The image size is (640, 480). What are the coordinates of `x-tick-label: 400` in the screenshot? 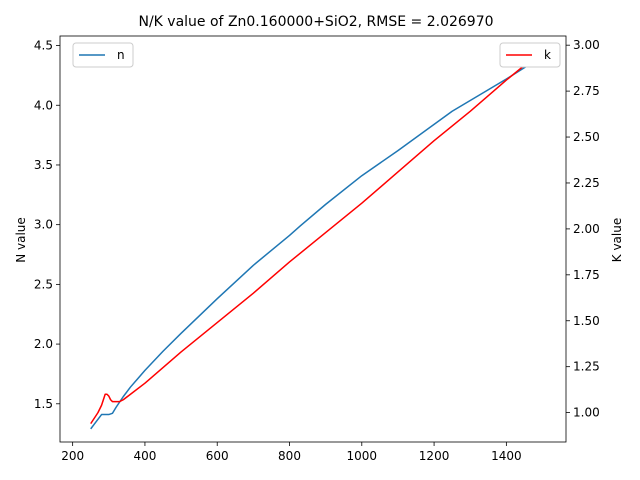 It's located at (144, 456).